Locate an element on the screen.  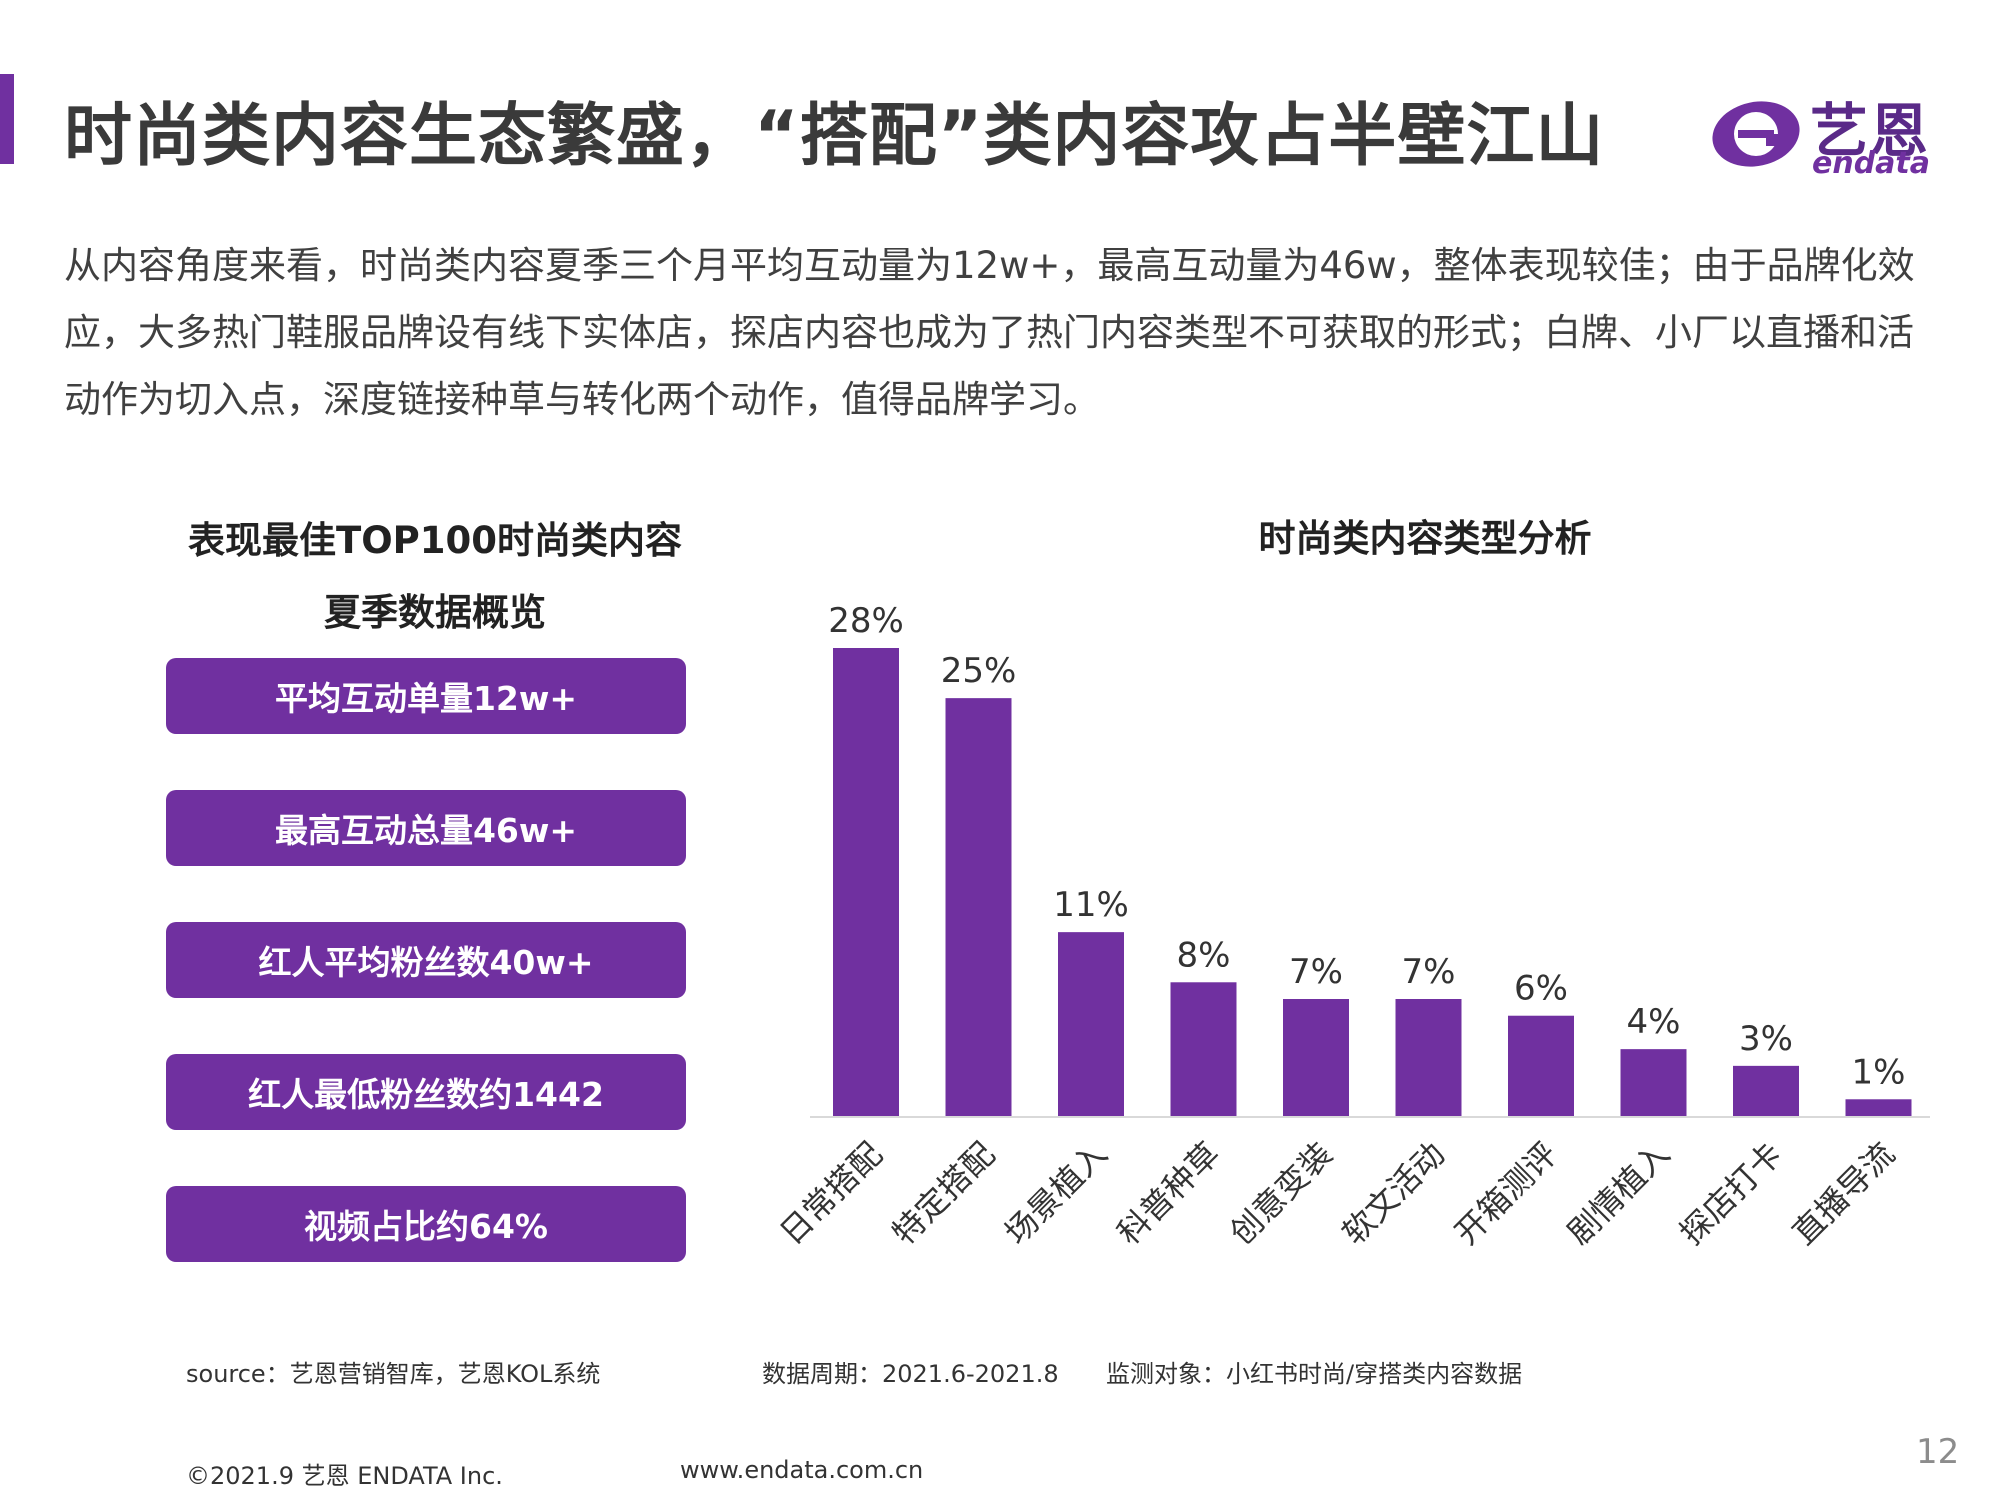
footer-copyright: ©2021.9 艺恩 ENDATA Inc. is located at coordinates (344, 1476).